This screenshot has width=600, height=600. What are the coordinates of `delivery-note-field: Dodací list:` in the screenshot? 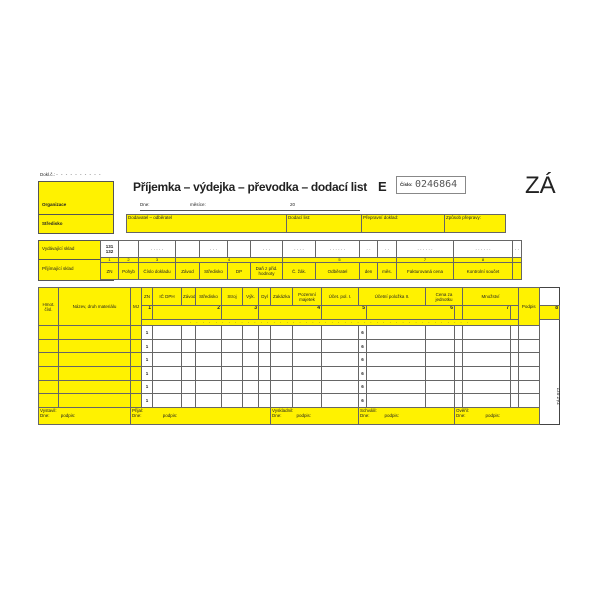 It's located at (324, 223).